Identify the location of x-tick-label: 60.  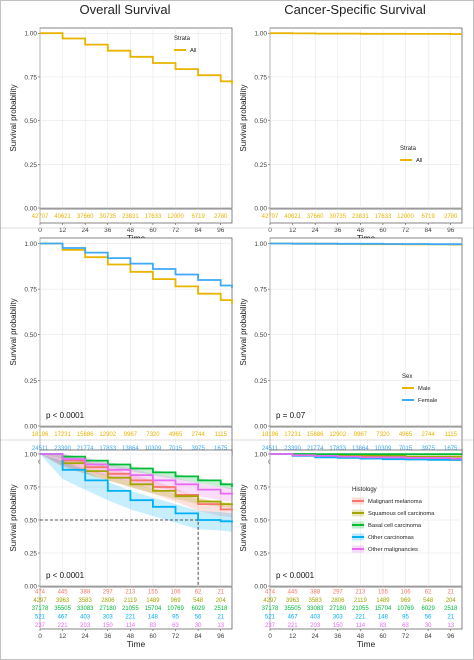
(383, 636).